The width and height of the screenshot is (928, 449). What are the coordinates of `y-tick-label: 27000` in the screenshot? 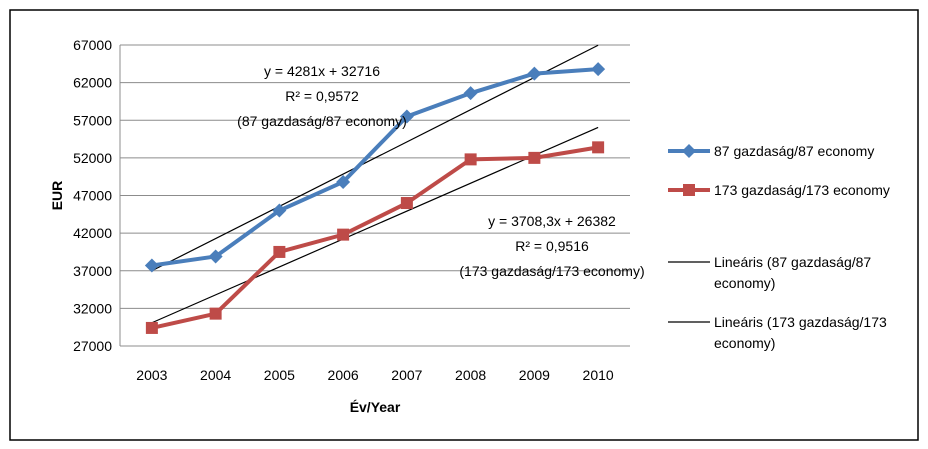 It's located at (92, 346).